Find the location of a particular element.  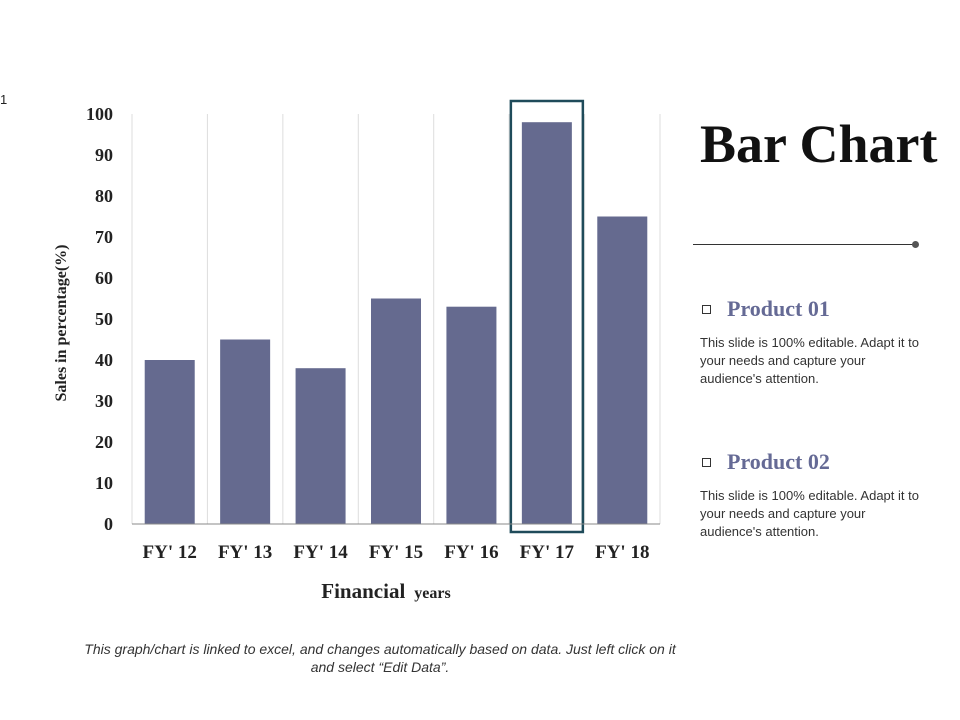

highlight-box is located at coordinates (547, 316).